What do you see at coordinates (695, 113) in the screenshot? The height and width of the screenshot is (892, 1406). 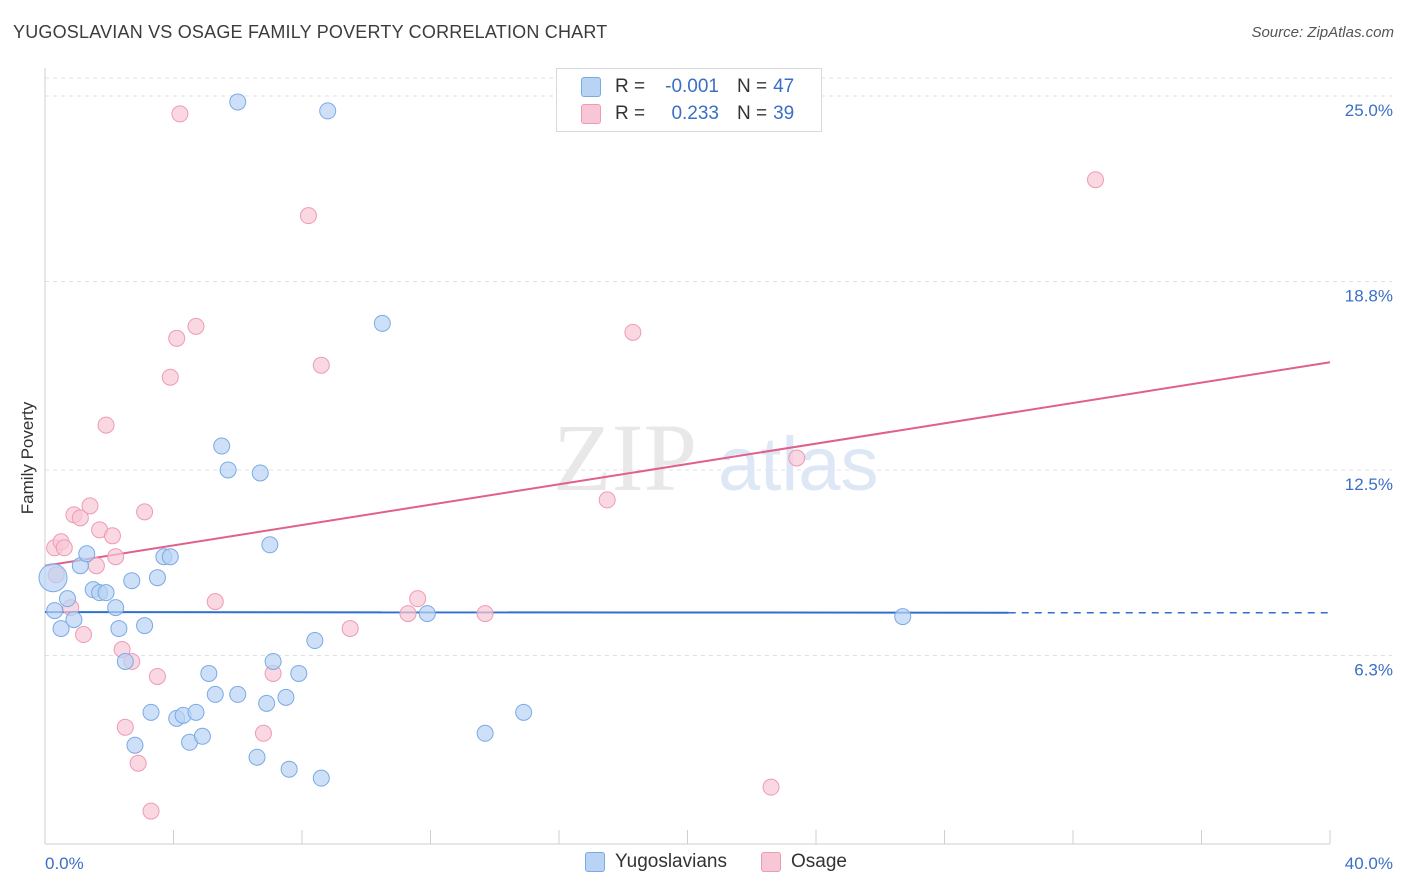 I see `legend-r-value: 0.233` at bounding box center [695, 113].